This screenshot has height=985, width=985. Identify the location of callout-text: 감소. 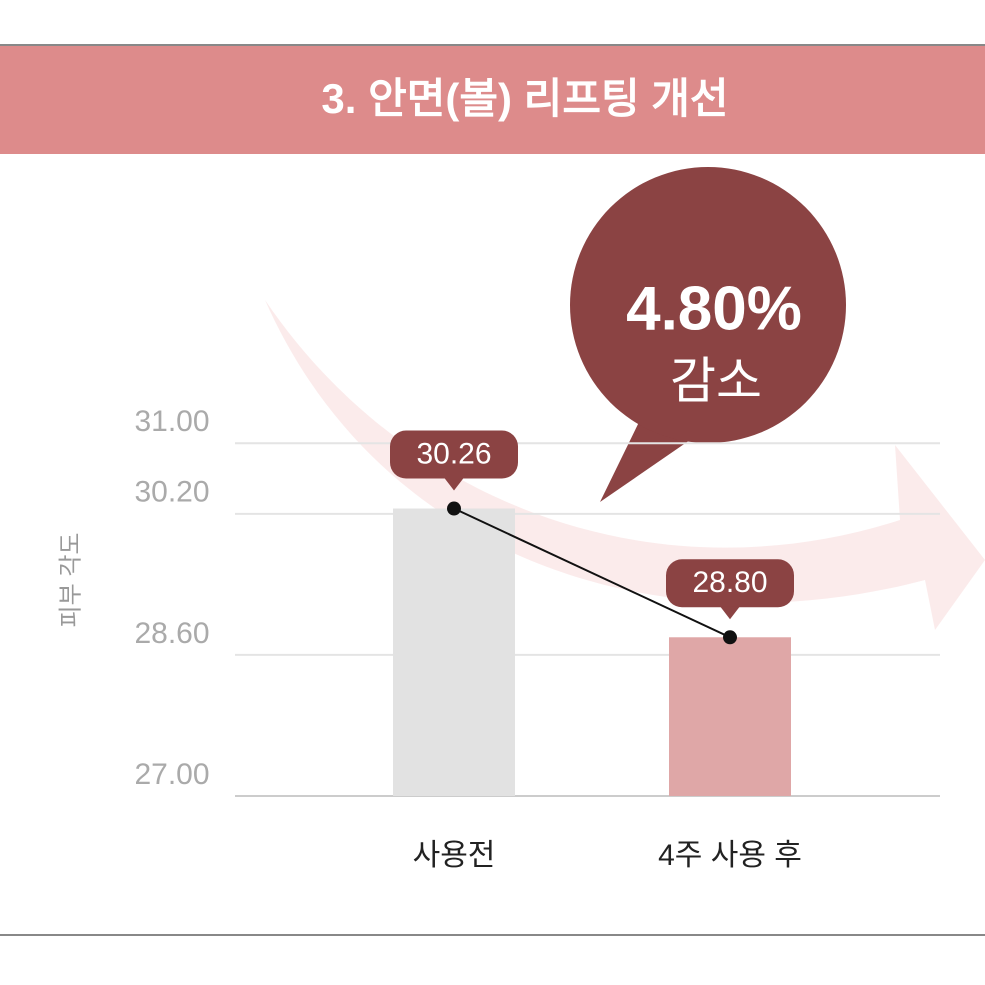
(716, 381).